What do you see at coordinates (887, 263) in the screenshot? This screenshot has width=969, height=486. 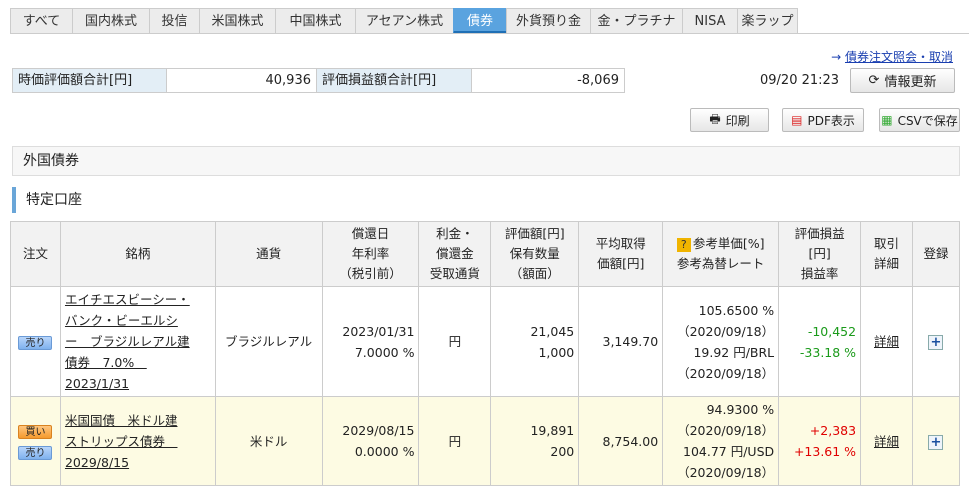 I see `h: 詳細` at bounding box center [887, 263].